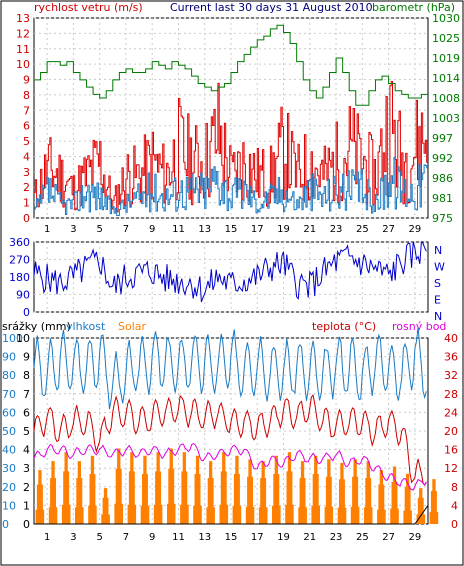  What do you see at coordinates (26, 524) in the screenshot?
I see `panel3-left-tick-rain: 0` at bounding box center [26, 524].